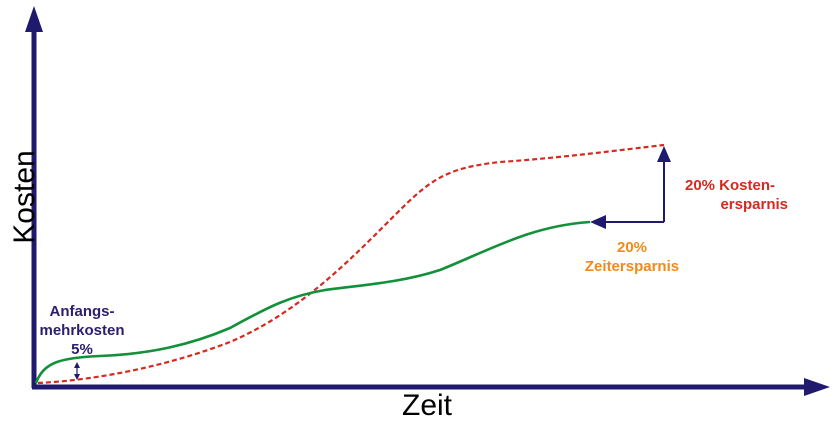  I want to click on cost-saving-arrowhead, so click(664, 154).